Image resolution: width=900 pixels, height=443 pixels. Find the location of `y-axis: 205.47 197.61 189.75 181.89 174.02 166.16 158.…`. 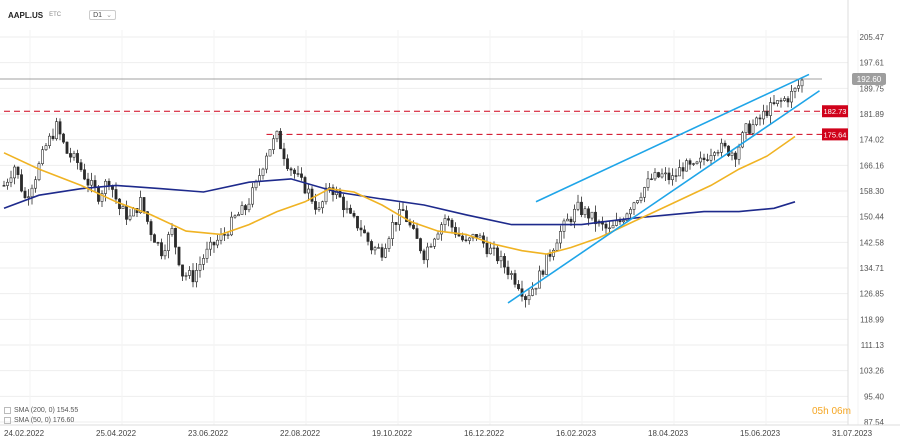

y-axis: 205.47 197.61 189.75 181.89 174.02 166.16 158.… is located at coordinates (866, 213).